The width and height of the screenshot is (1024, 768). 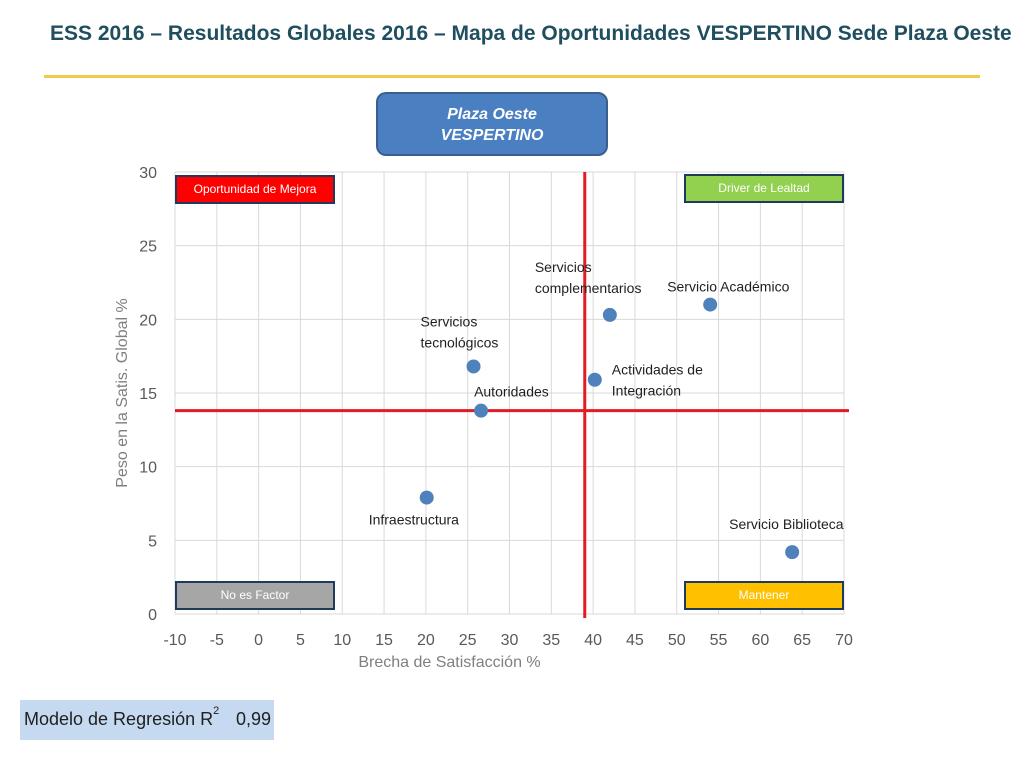 I want to click on data-label: Servicios complementarios, so click(x=588, y=277).